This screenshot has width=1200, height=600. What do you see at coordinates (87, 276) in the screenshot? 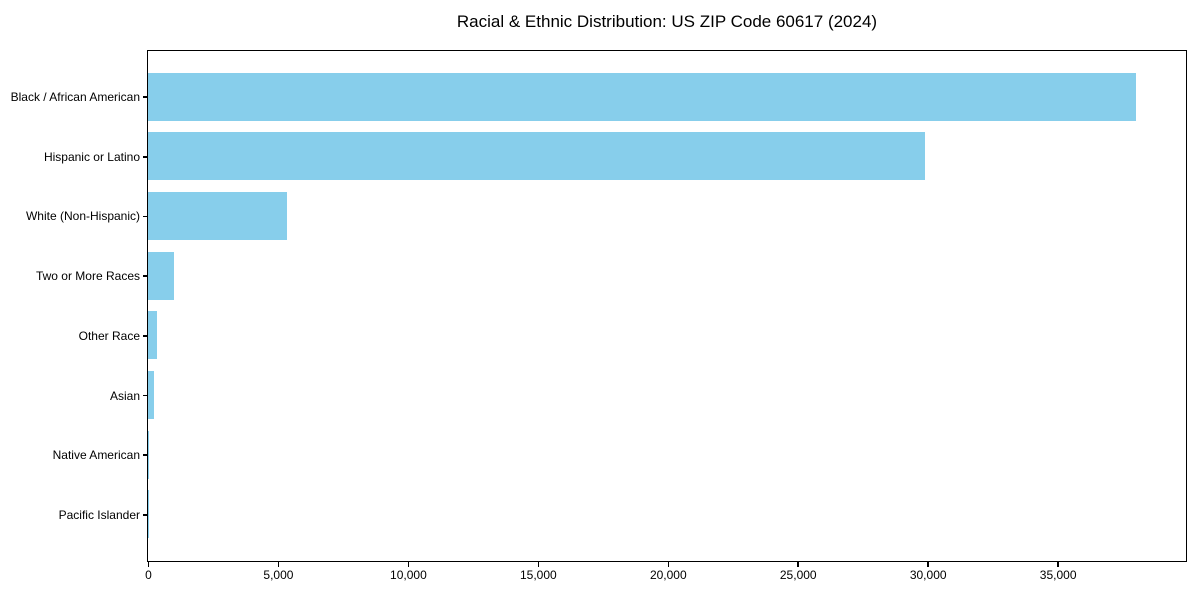
I see `y-axis-label-two-or-more-races: Two or More Races` at bounding box center [87, 276].